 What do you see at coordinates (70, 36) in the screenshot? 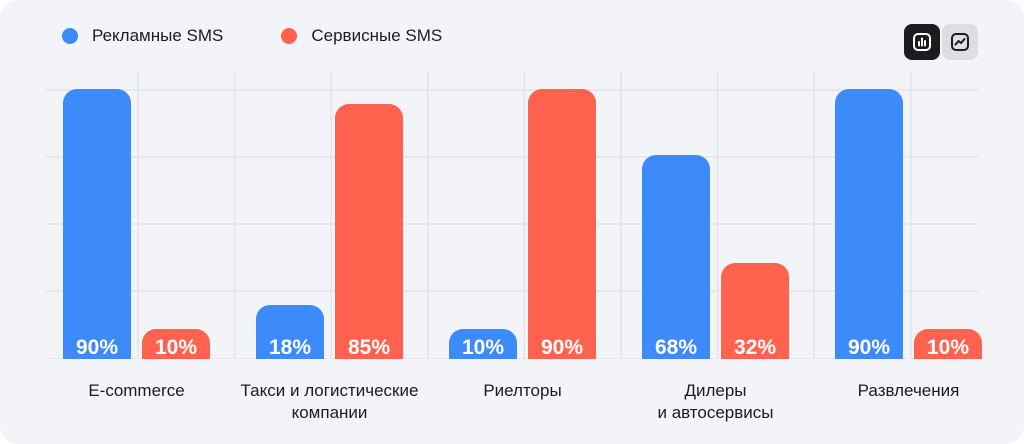
I see `legend-dot-advertising` at bounding box center [70, 36].